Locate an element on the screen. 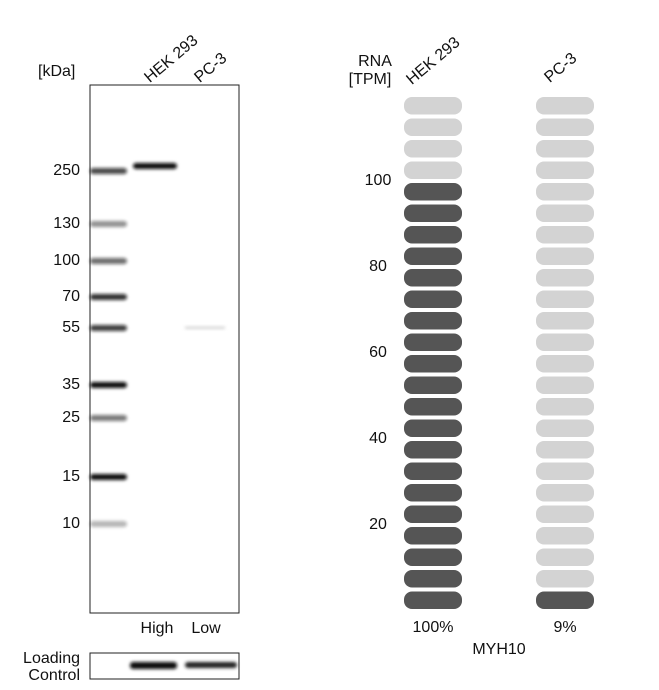 Image resolution: width=659 pixels, height=690 pixels. y-tick-label: 60 is located at coordinates (378, 352).